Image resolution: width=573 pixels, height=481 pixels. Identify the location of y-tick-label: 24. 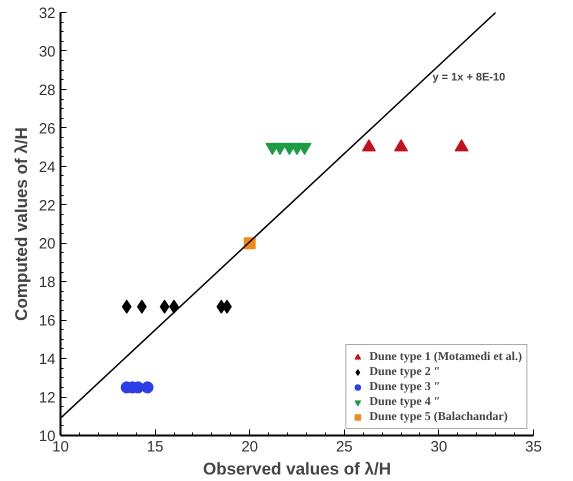
(47, 167).